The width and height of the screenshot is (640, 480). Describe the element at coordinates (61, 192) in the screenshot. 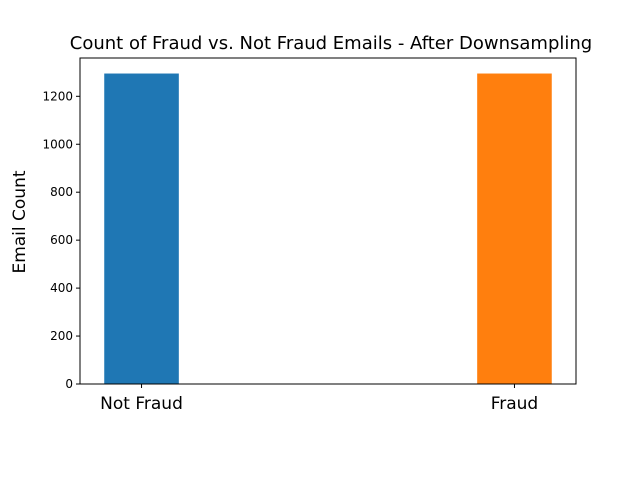

I see `y-tick-label: 800` at that location.